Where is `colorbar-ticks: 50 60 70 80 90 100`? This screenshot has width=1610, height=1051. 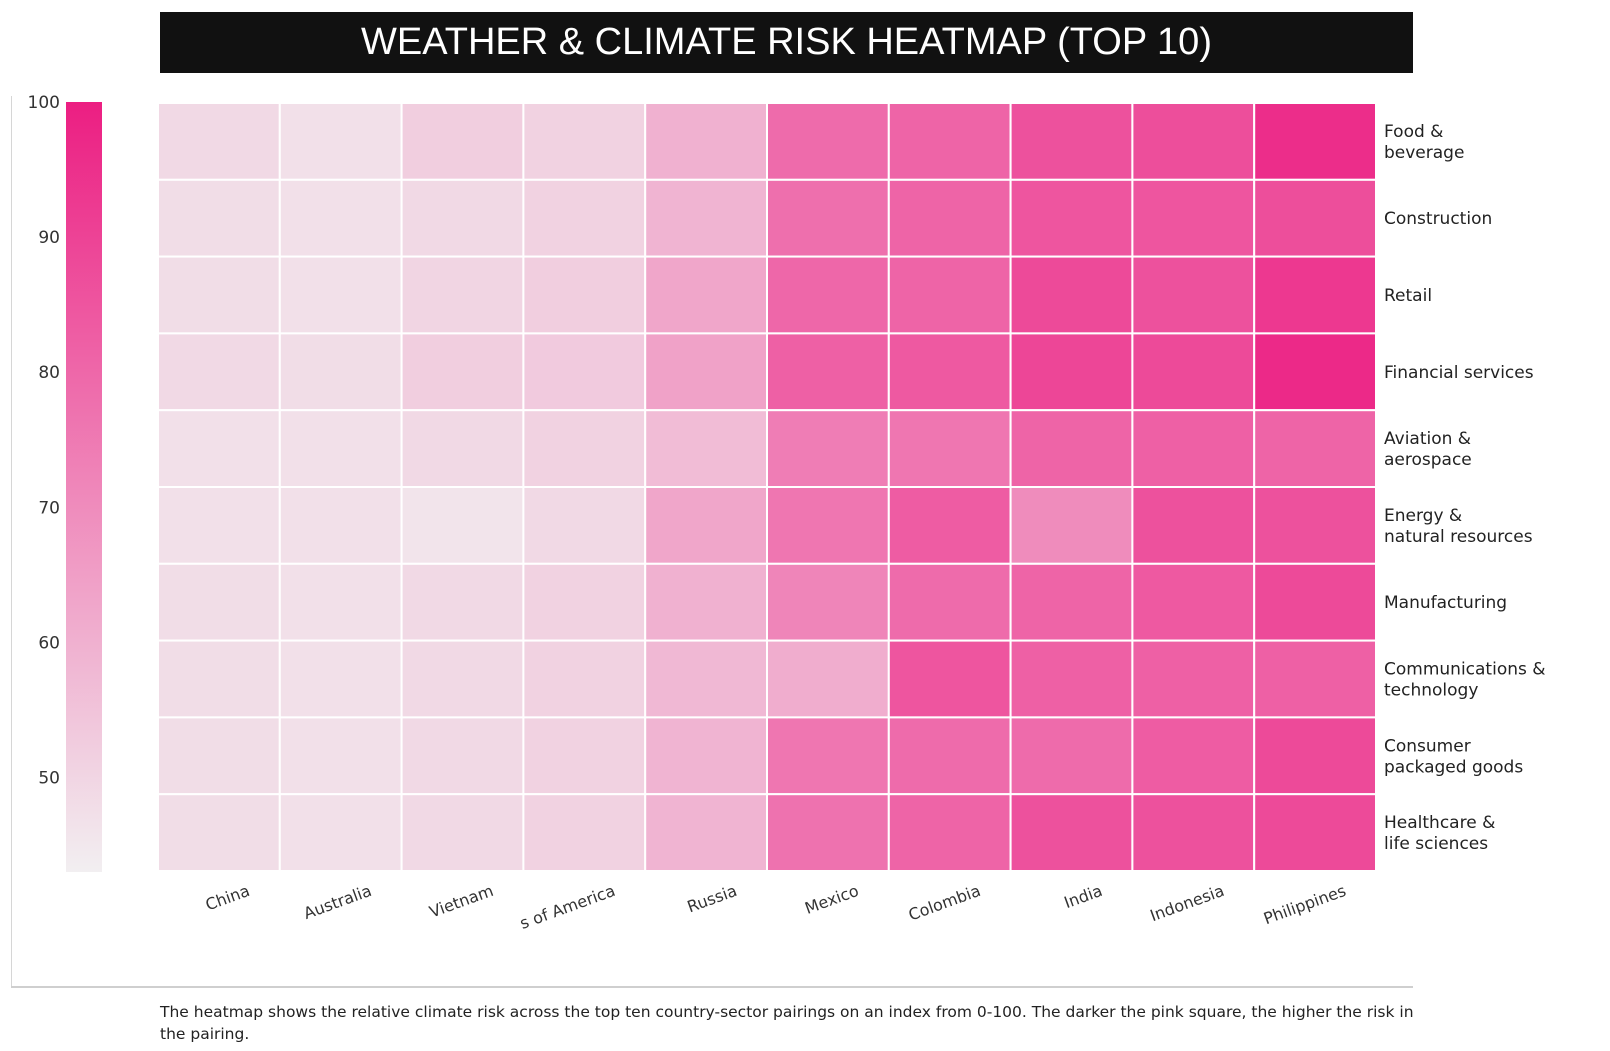
colorbar-ticks: 50 60 70 80 90 100 is located at coordinates (44, 440).